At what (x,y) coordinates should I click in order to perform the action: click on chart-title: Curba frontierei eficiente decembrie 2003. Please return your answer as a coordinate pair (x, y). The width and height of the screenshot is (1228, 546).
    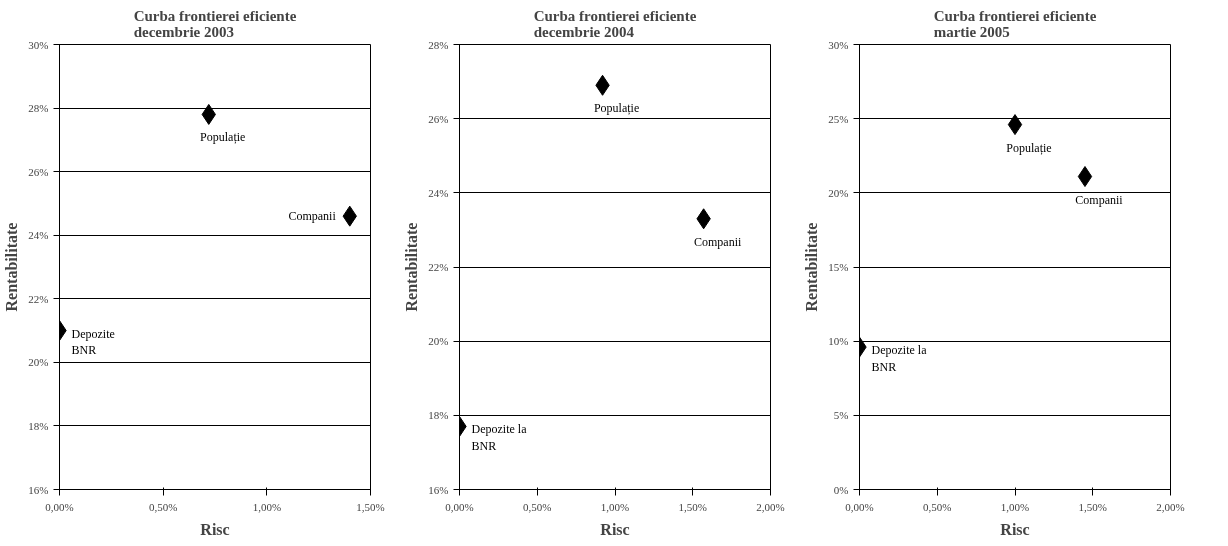
    Looking at the image, I should click on (215, 23).